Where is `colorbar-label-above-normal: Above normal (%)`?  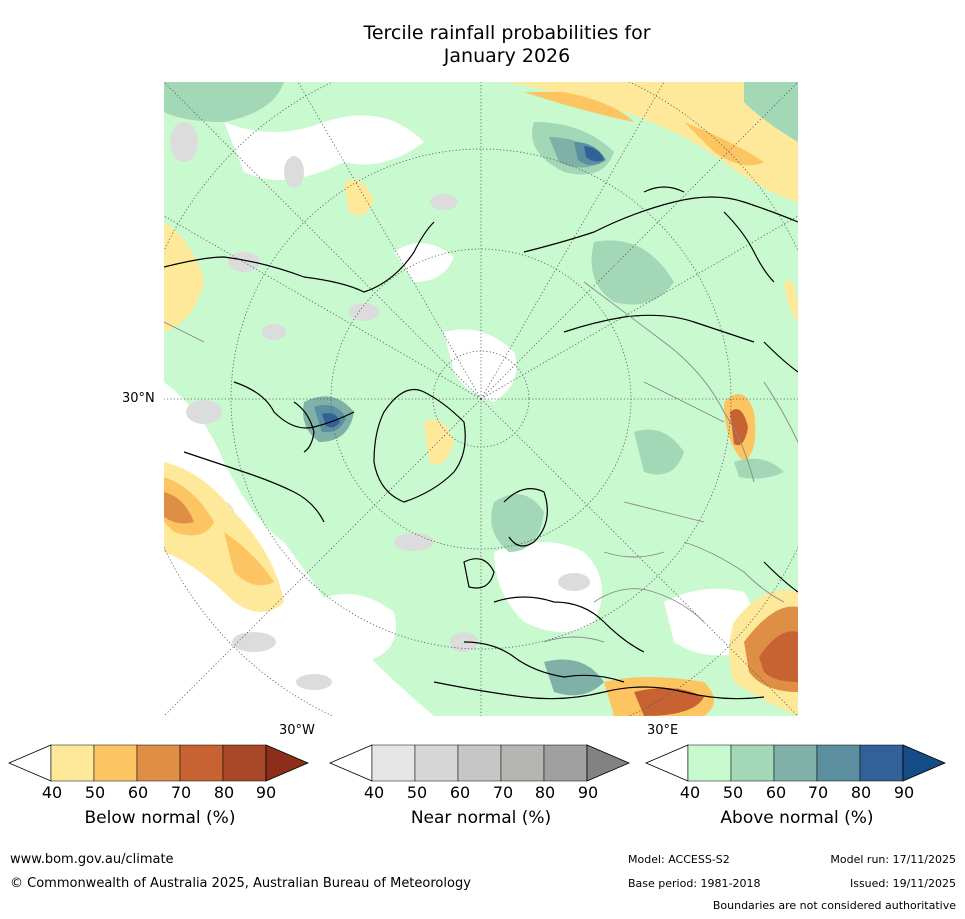 colorbar-label-above-normal: Above normal (%) is located at coordinates (797, 818).